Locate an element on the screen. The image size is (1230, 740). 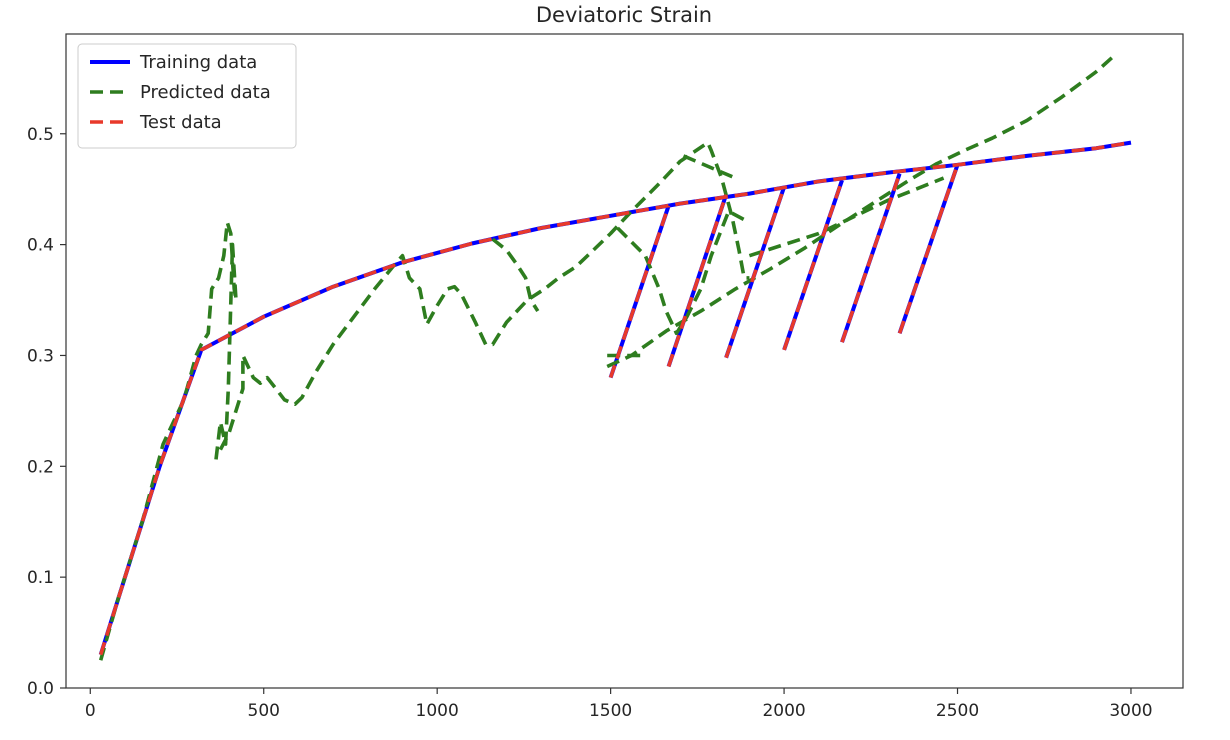
x-tick-label: 2000 is located at coordinates (783, 711).